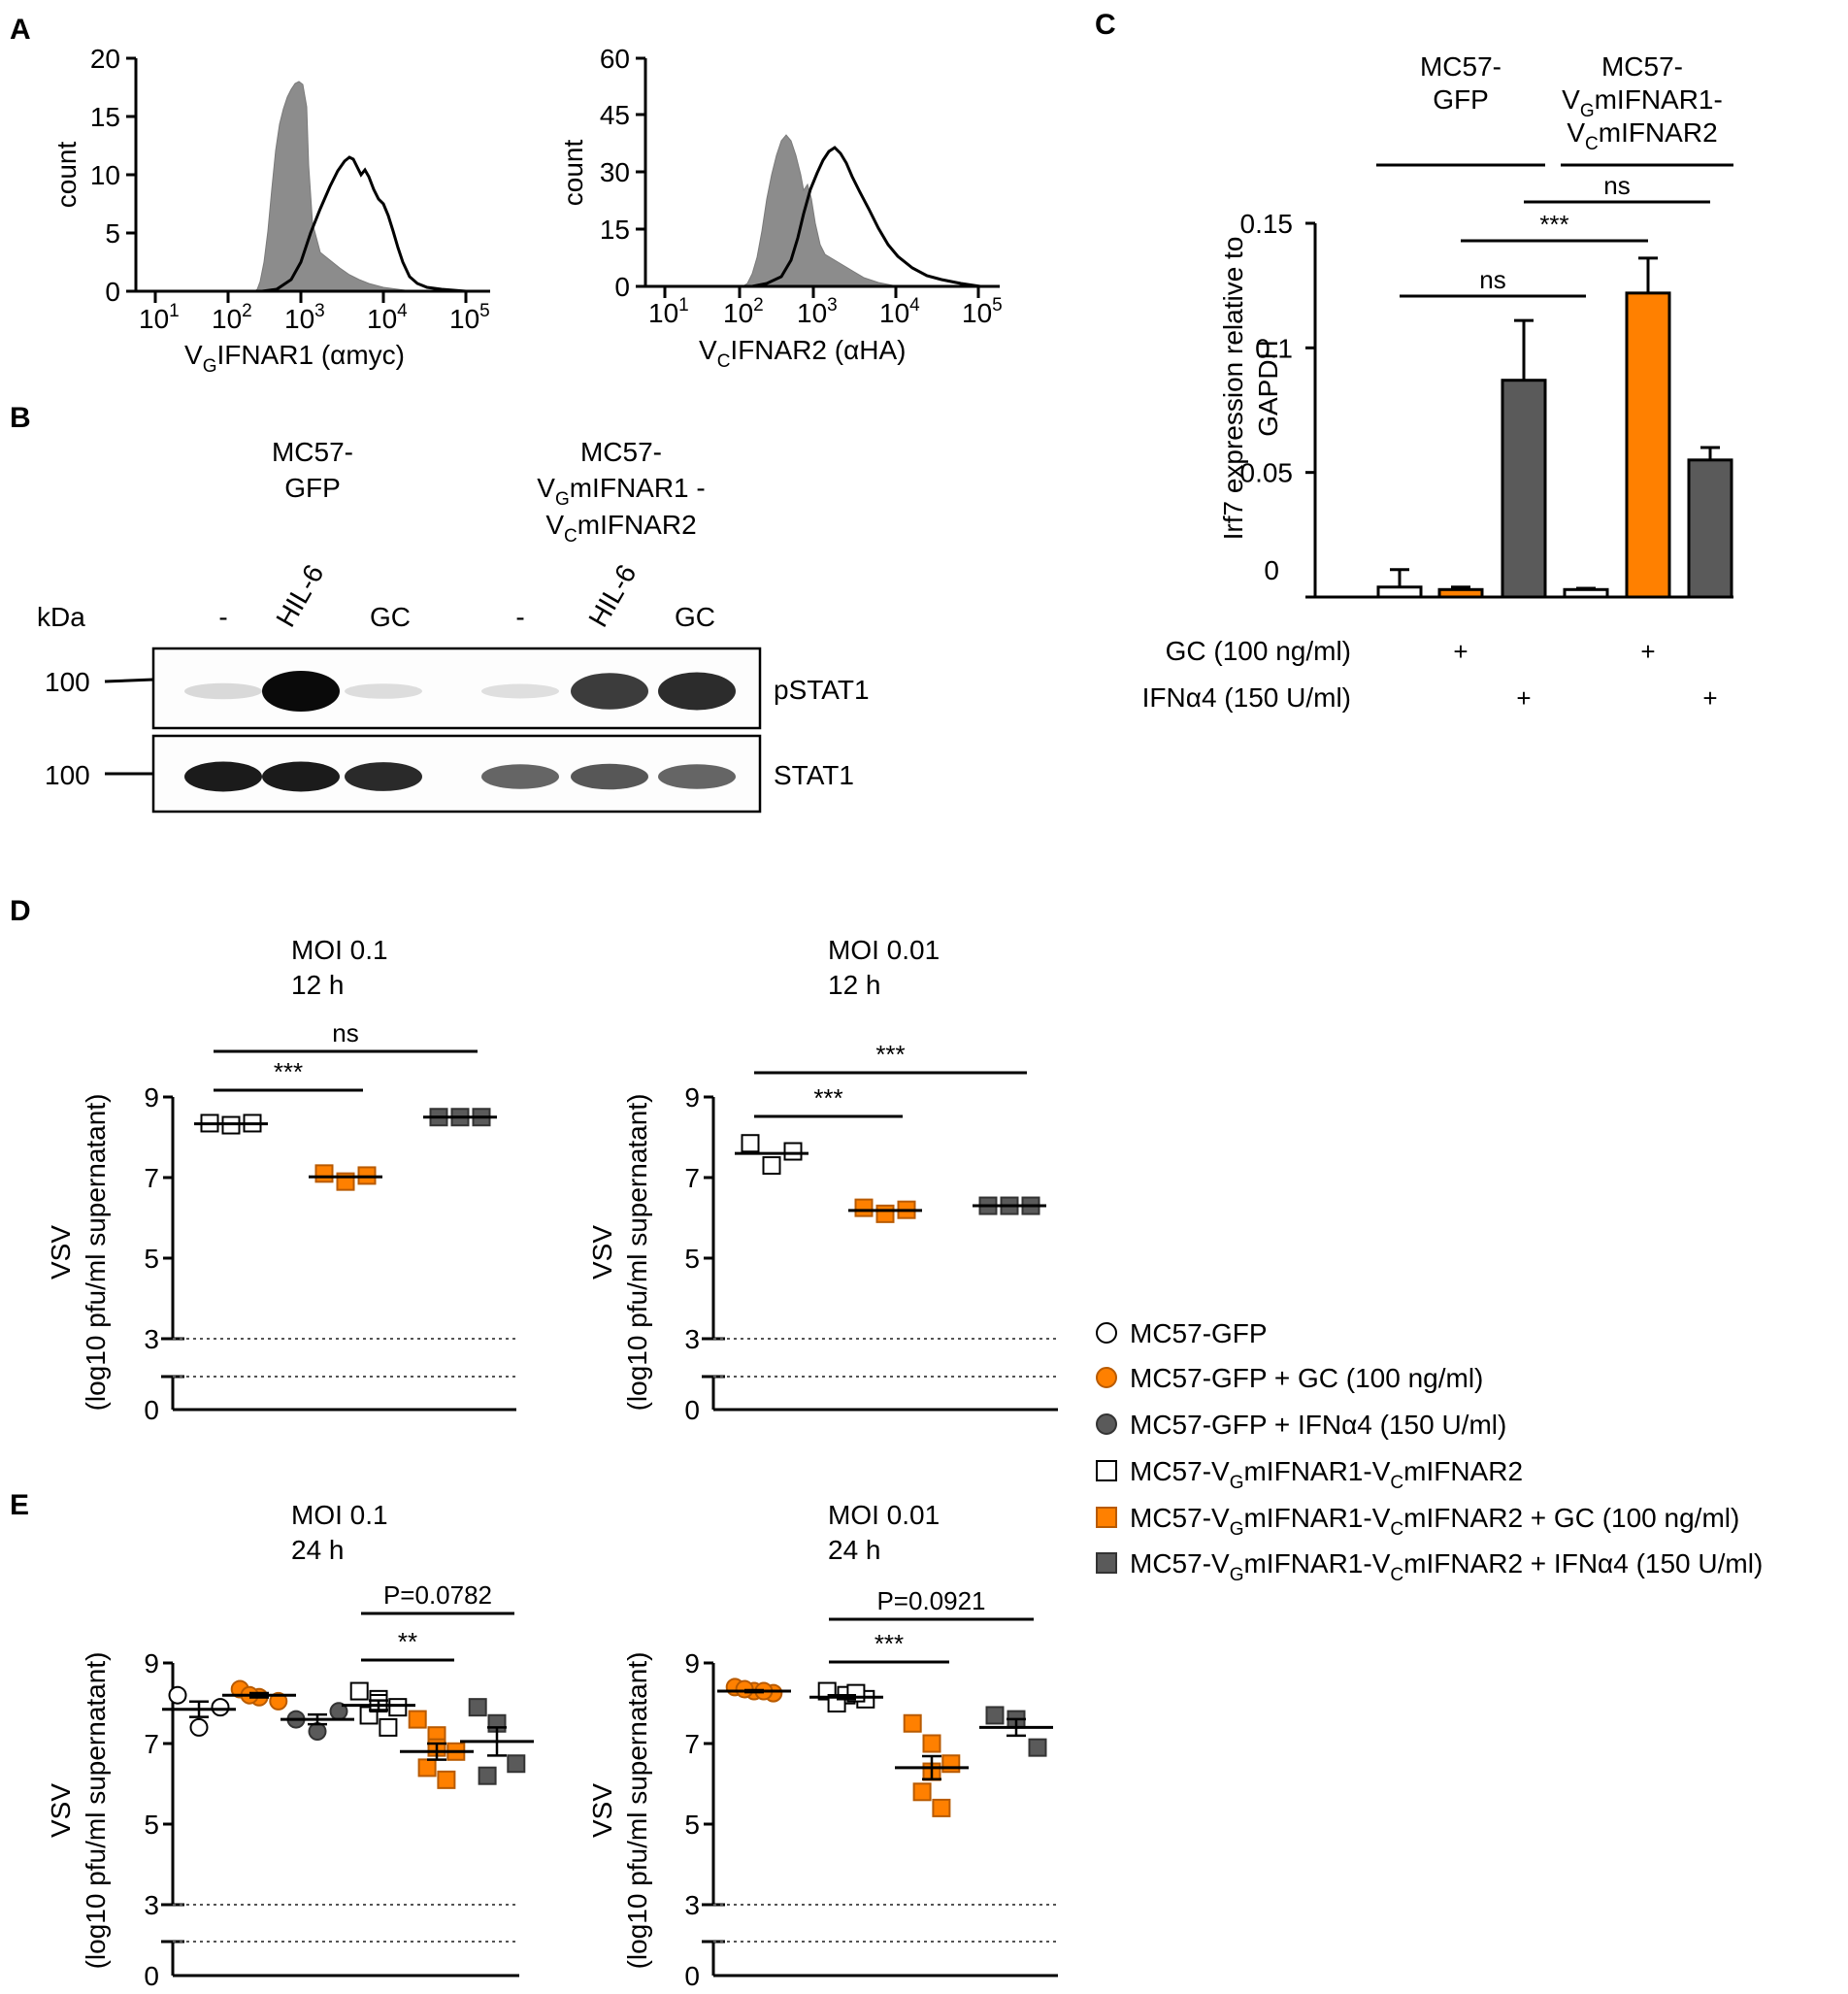  Describe the element at coordinates (1267, 224) in the screenshot. I see `c-ytick-3: 0.15` at that location.